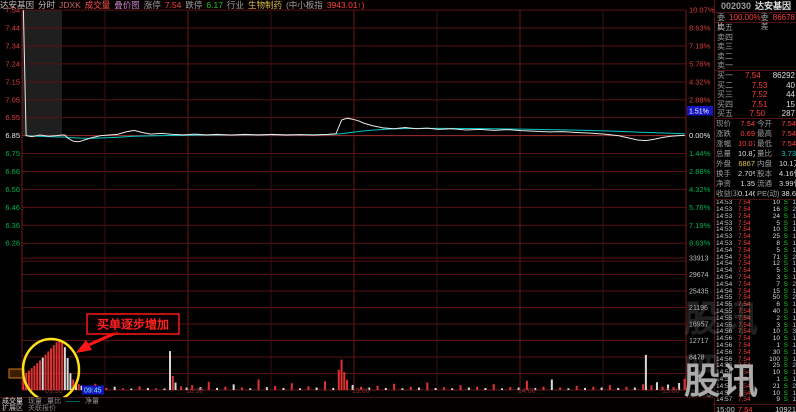 This screenshot has height=412, width=796. I want to click on volume-tab: 现量, so click(35, 401).